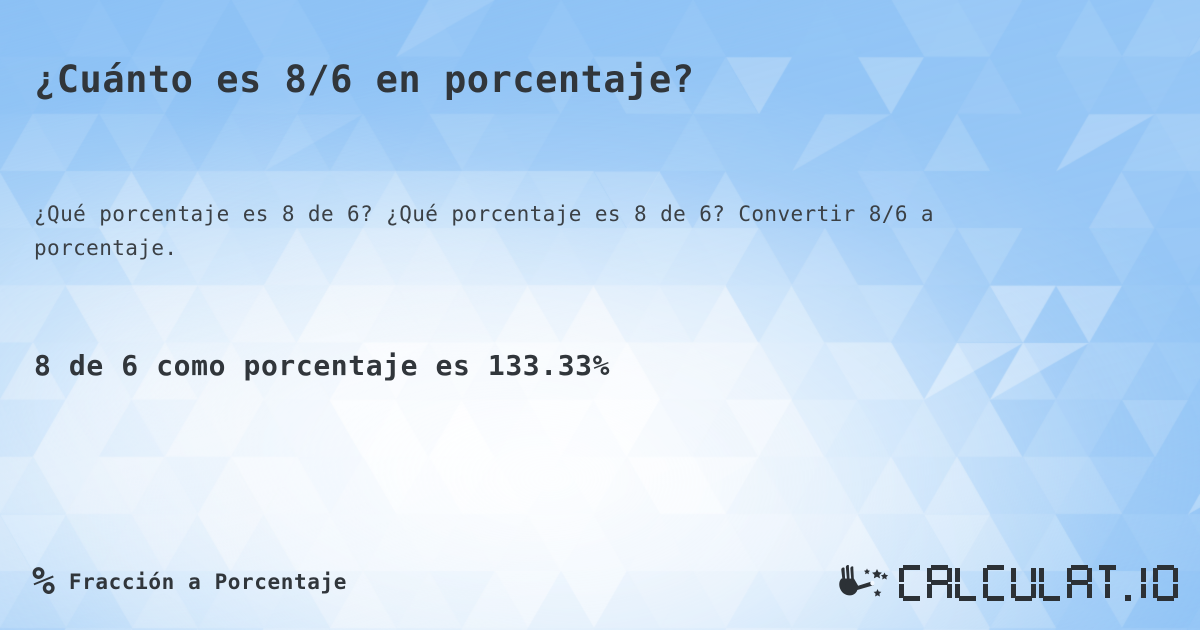 This screenshot has height=630, width=1200. Describe the element at coordinates (207, 582) in the screenshot. I see `footer-category-label: Fracción a Porcentaje` at that location.